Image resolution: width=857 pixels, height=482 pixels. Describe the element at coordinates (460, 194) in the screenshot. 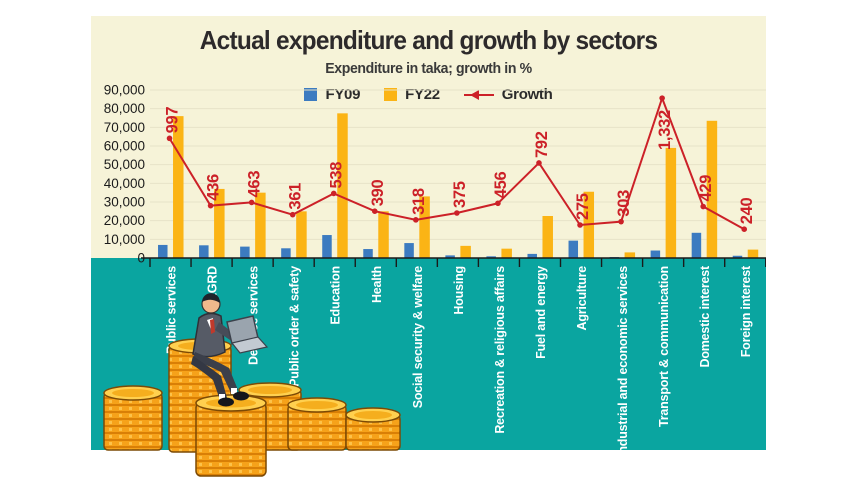

I see `growth-value-label: 375` at that location.